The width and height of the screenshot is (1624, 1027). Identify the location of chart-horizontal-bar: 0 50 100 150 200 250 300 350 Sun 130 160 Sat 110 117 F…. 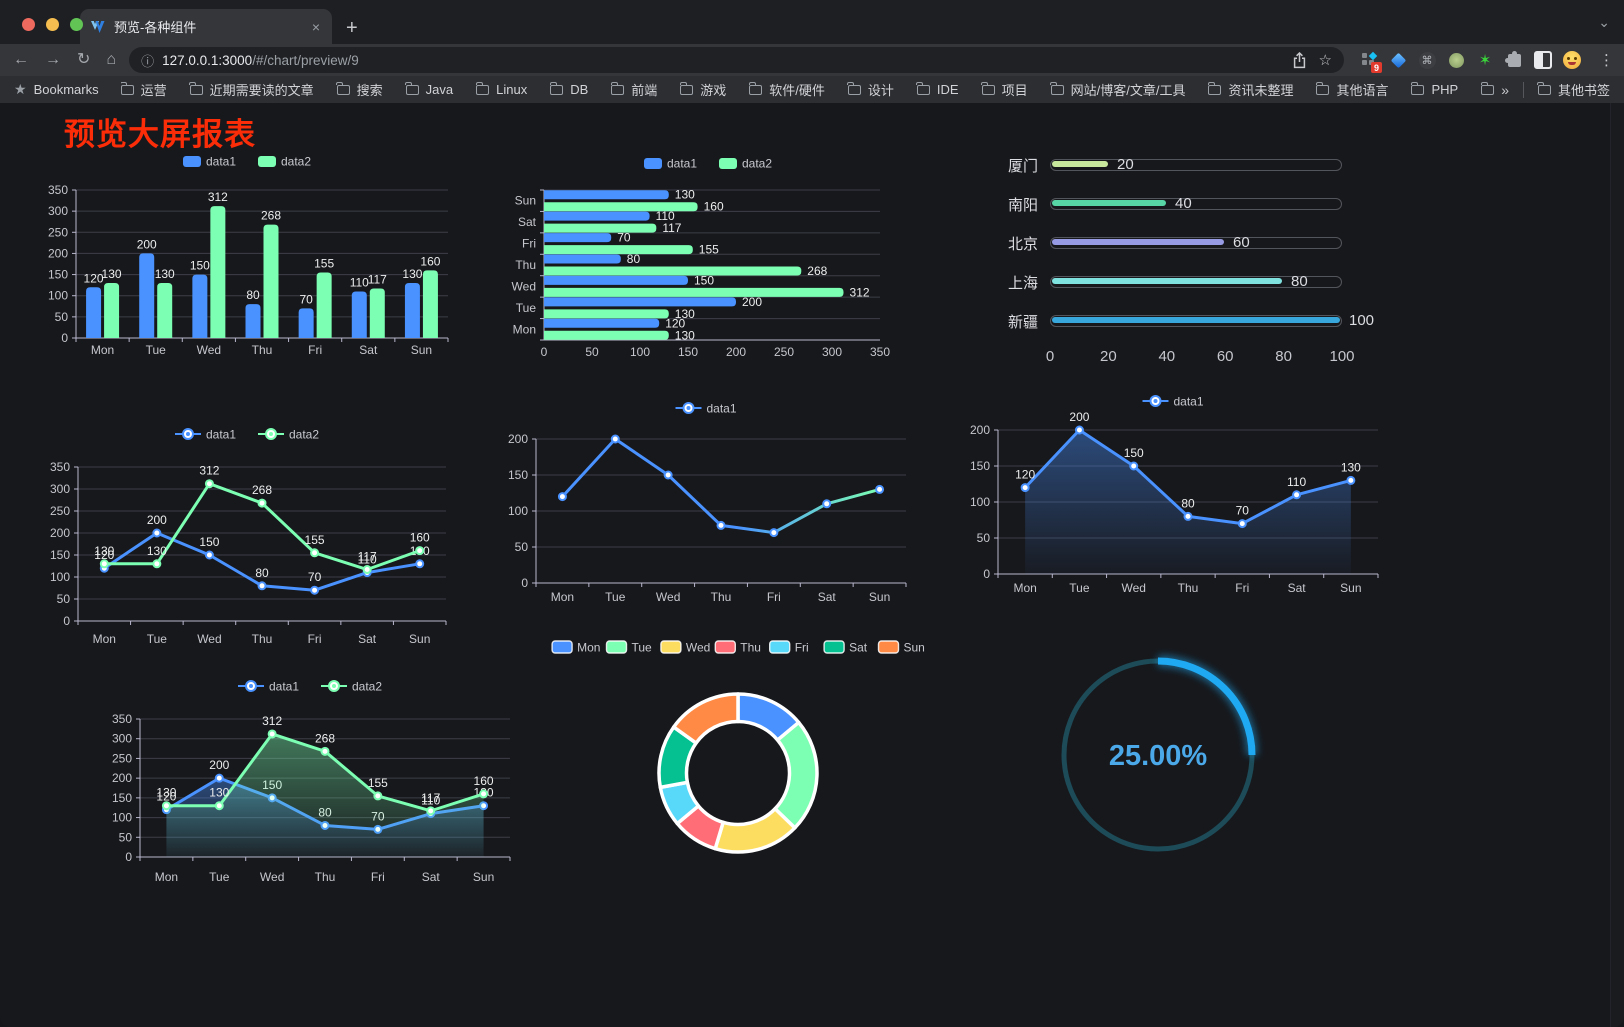
(710, 256).